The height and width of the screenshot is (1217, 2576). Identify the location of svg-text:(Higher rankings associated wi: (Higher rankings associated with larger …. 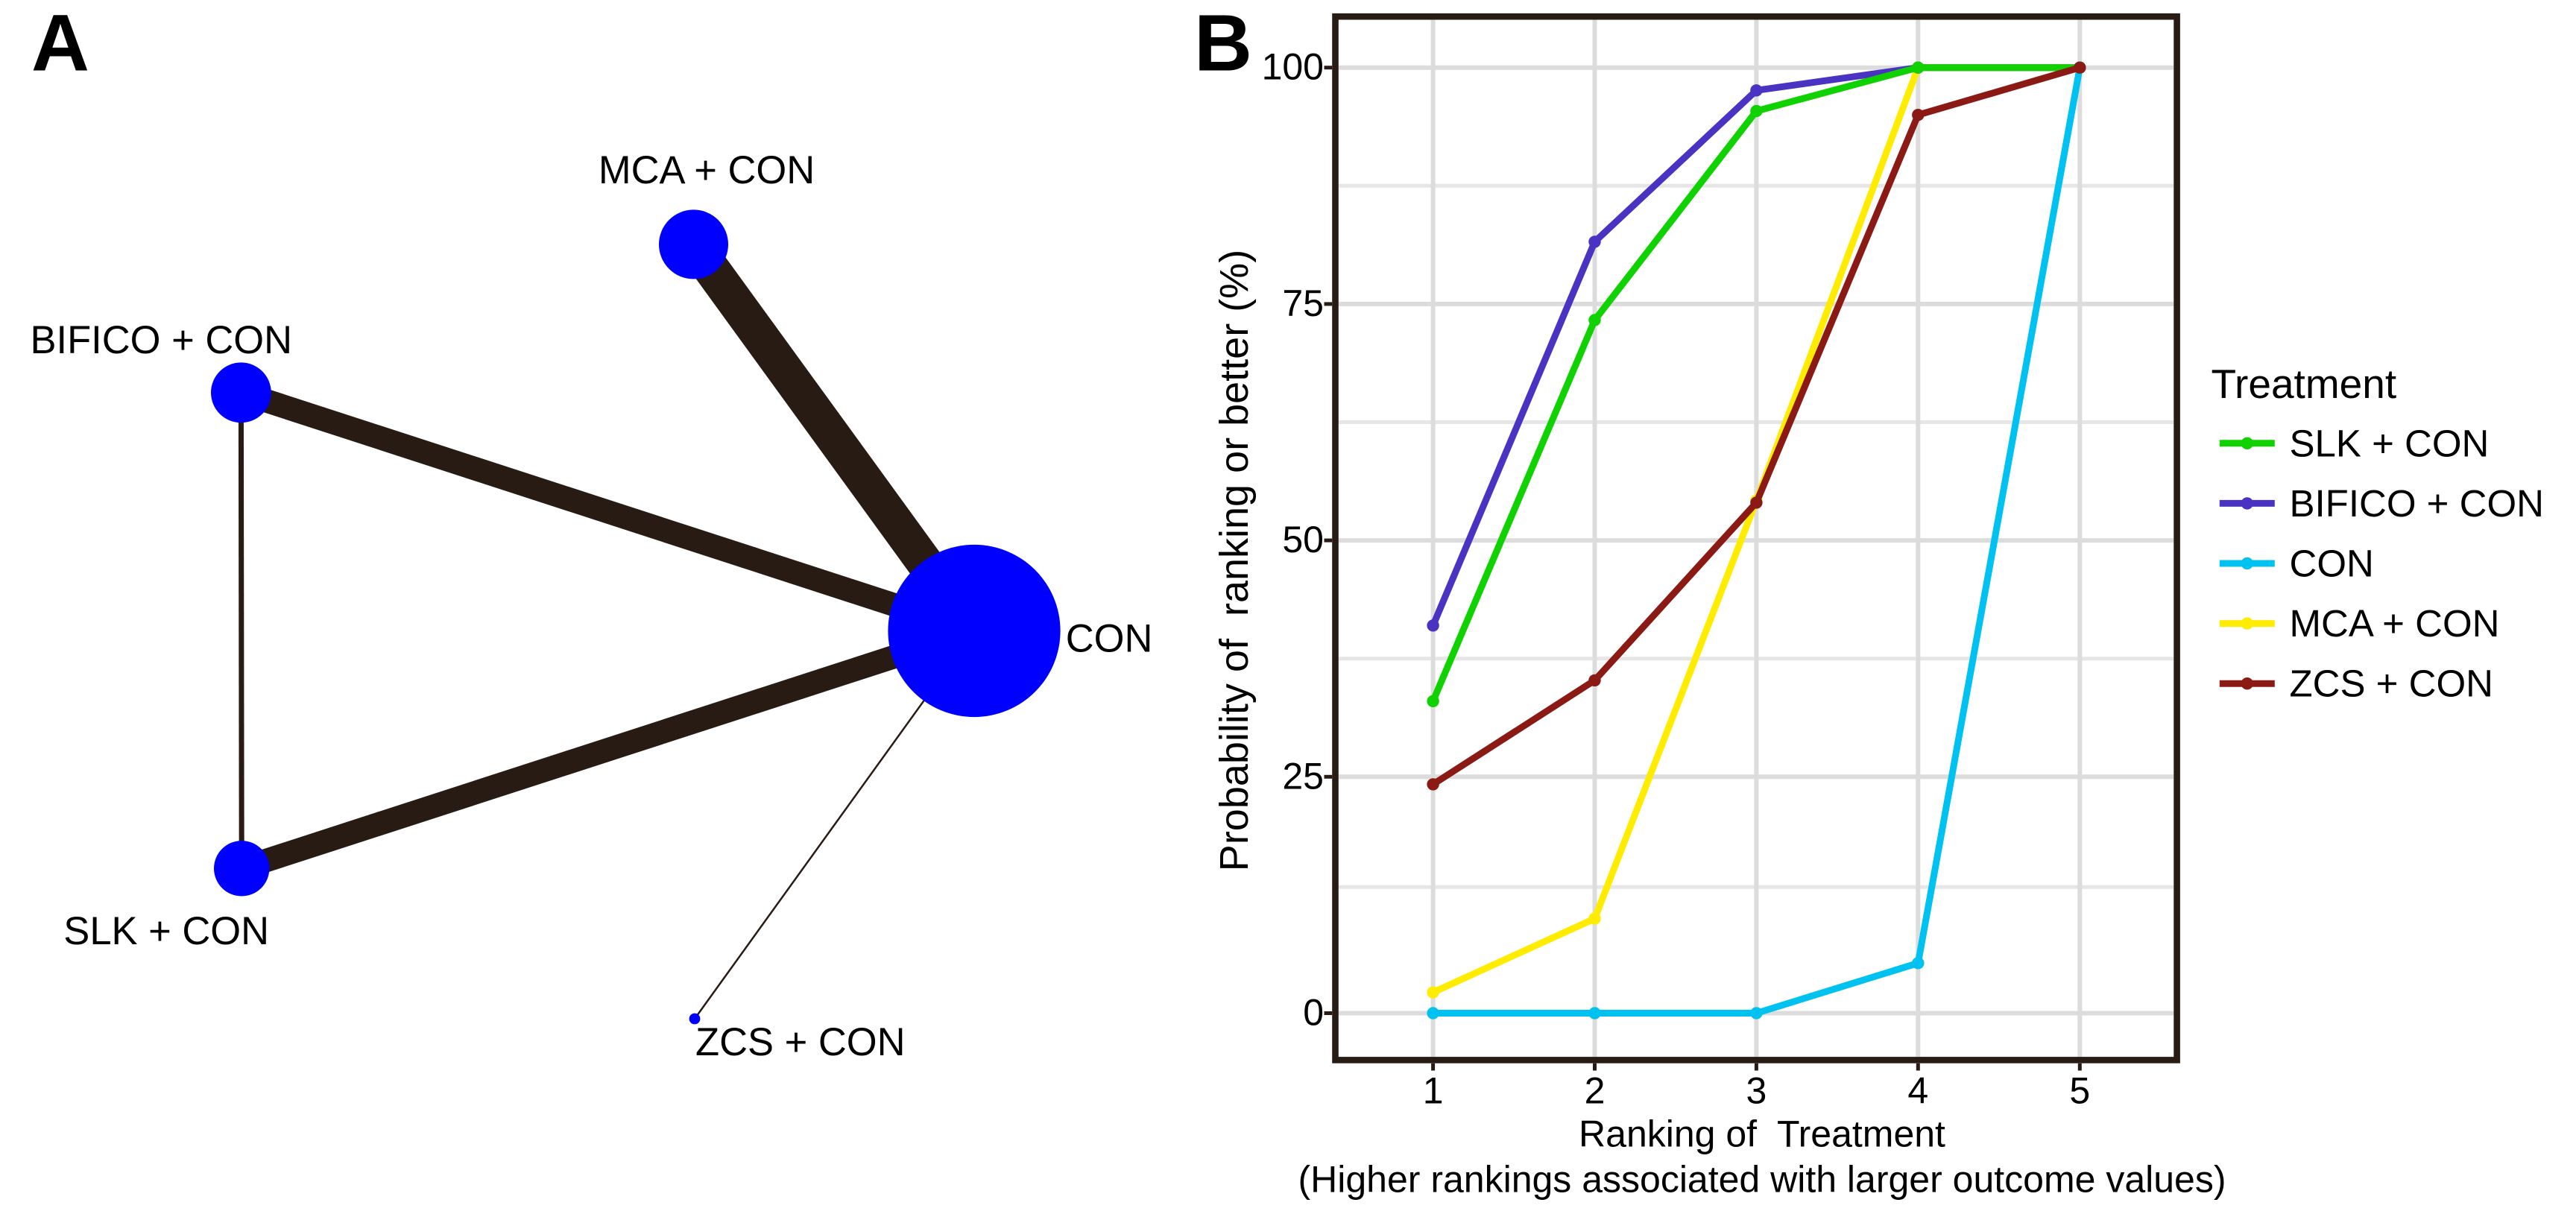
(1762, 1180).